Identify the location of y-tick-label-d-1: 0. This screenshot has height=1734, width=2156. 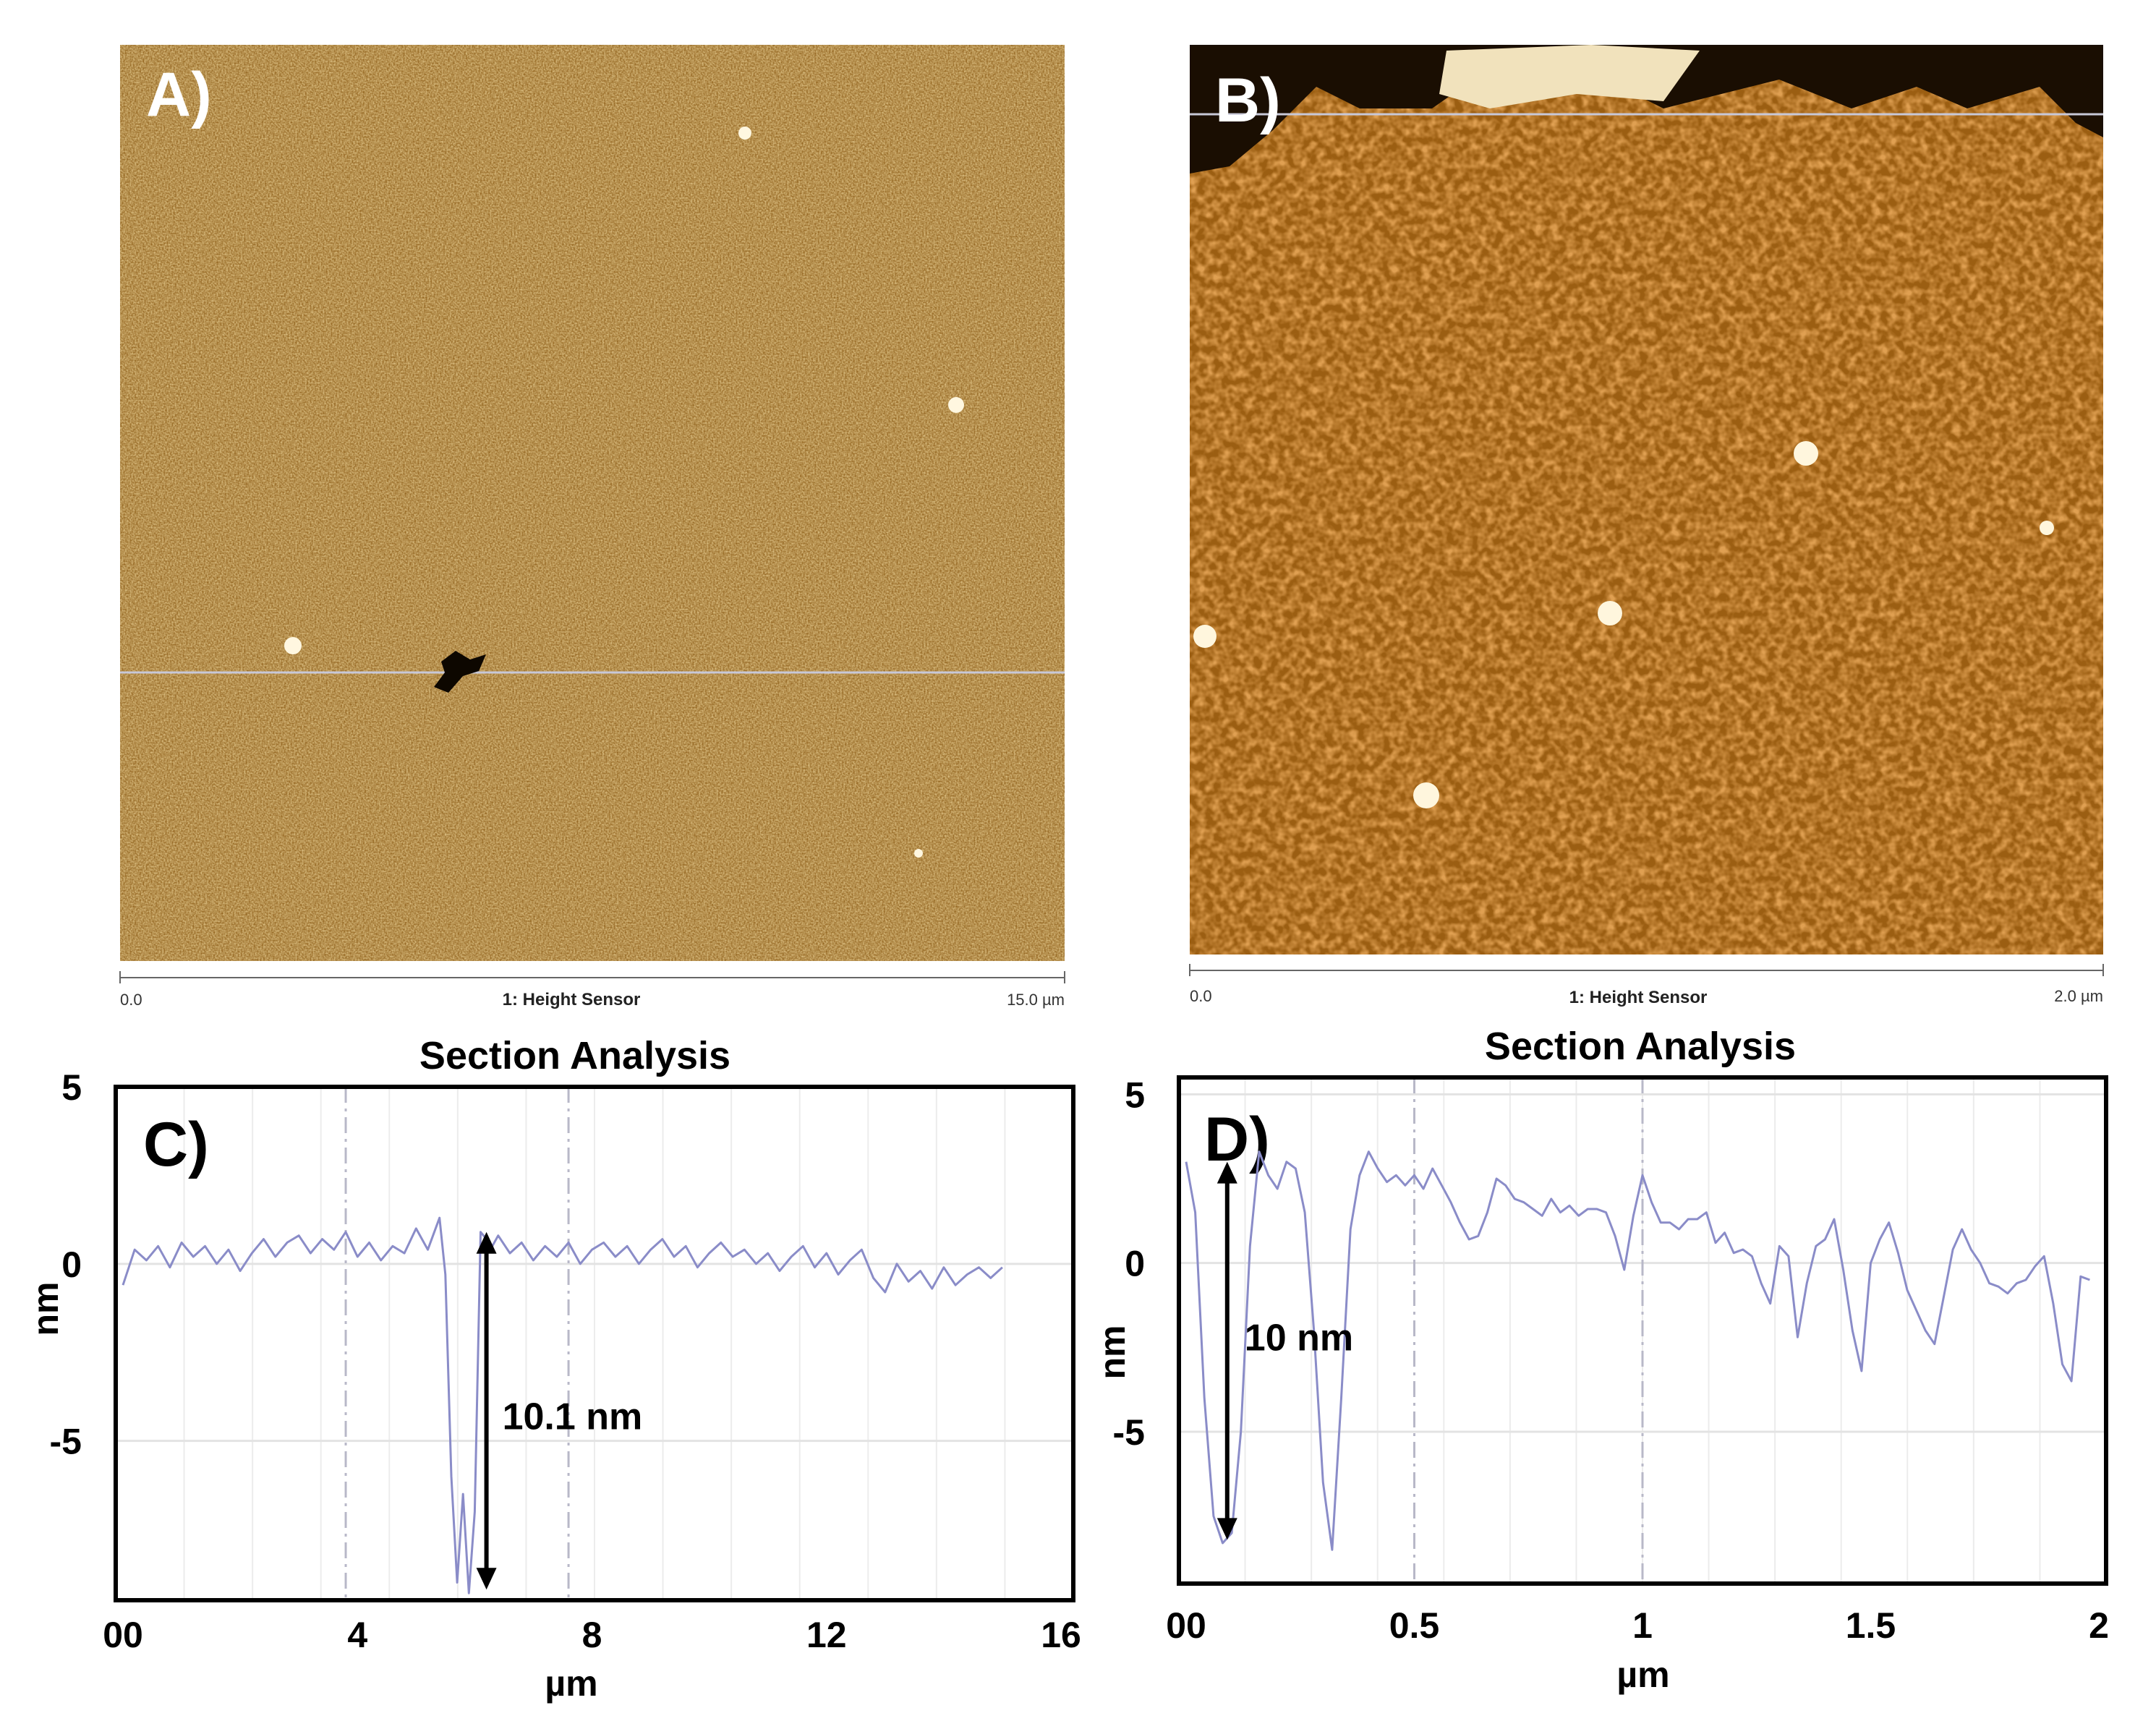
(1135, 1264).